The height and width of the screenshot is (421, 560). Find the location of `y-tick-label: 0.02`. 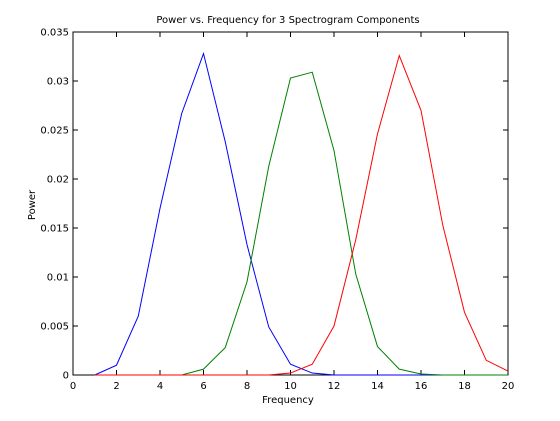

y-tick-label: 0.02 is located at coordinates (58, 180).